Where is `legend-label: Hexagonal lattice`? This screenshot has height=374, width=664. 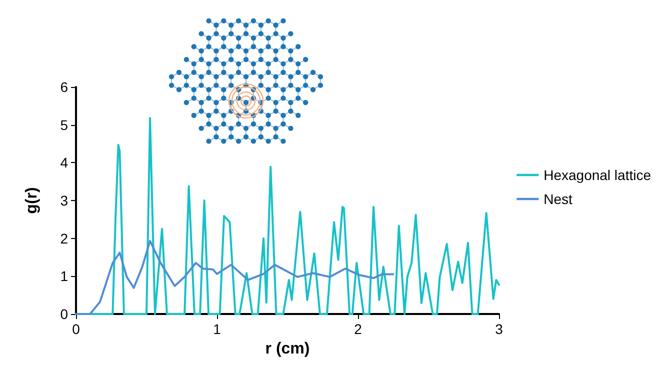
legend-label: Hexagonal lattice is located at coordinates (598, 175).